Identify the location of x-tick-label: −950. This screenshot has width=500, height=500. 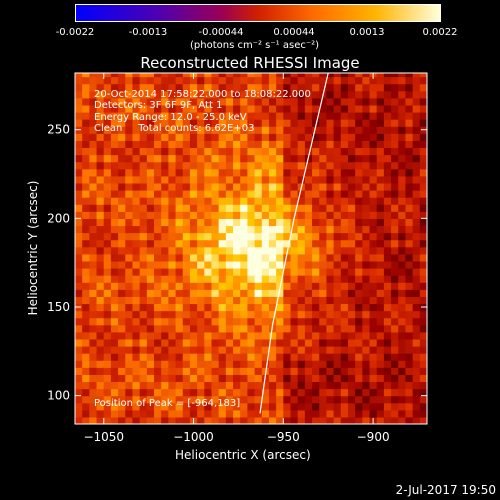
(283, 437).